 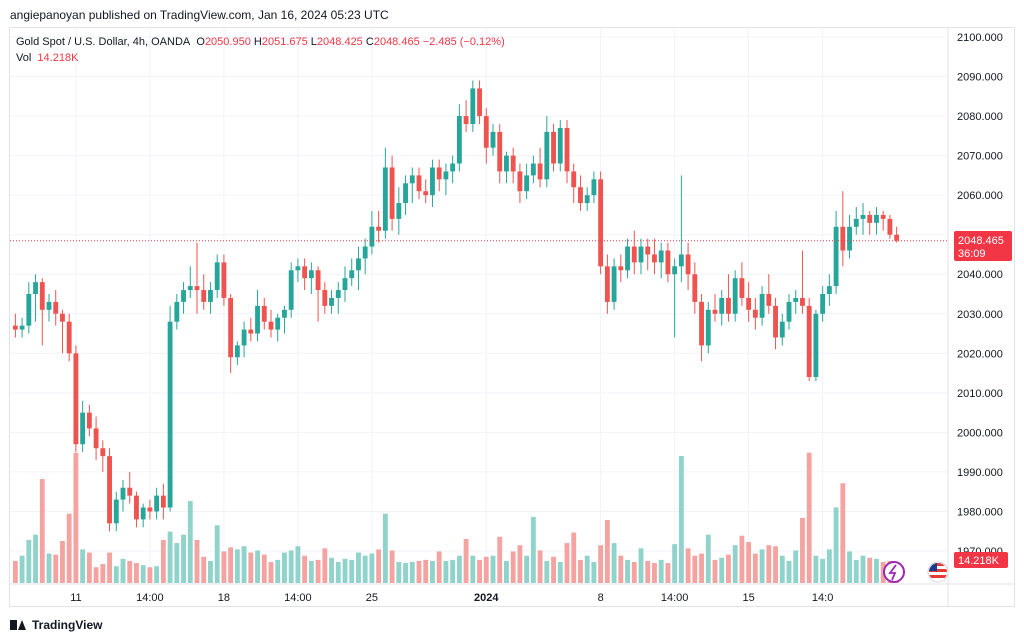 I want to click on time-axis: 11 14:00 18 14:00 25 2024 8 14:00 15 14:0, so click(x=451, y=598).